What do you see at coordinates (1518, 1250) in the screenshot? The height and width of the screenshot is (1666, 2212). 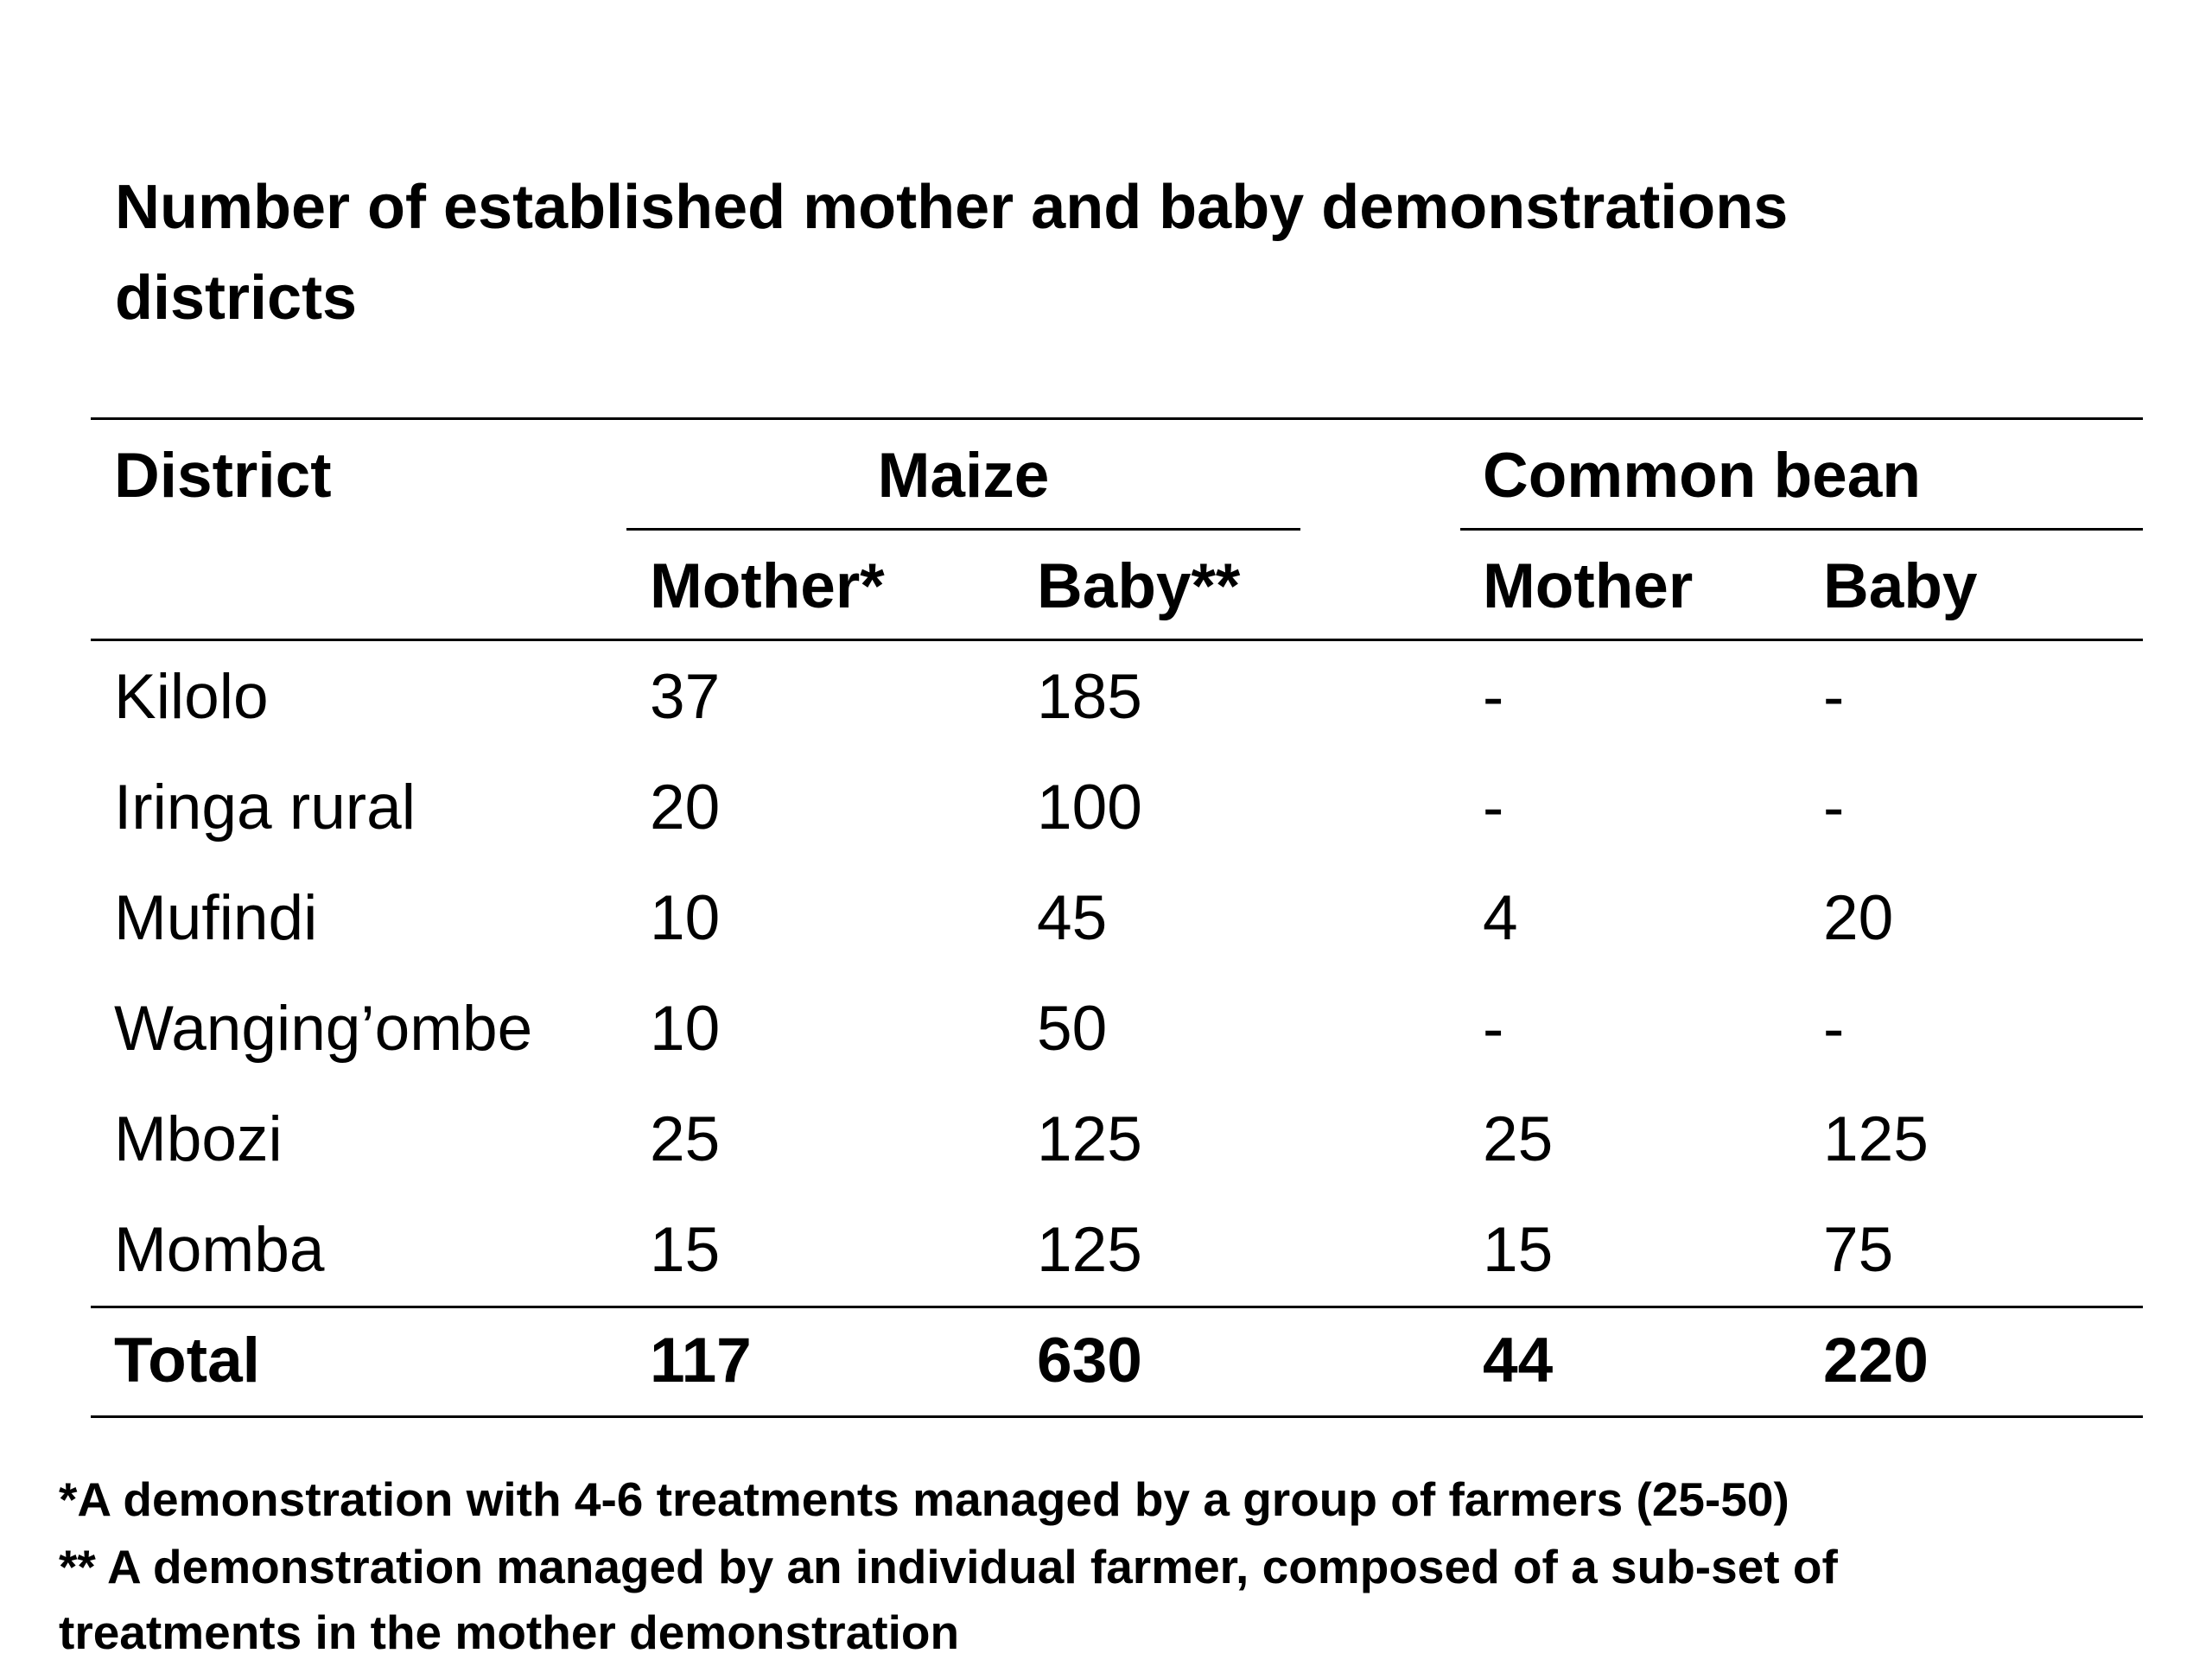 I see `cell-bean-mother: 15` at bounding box center [1518, 1250].